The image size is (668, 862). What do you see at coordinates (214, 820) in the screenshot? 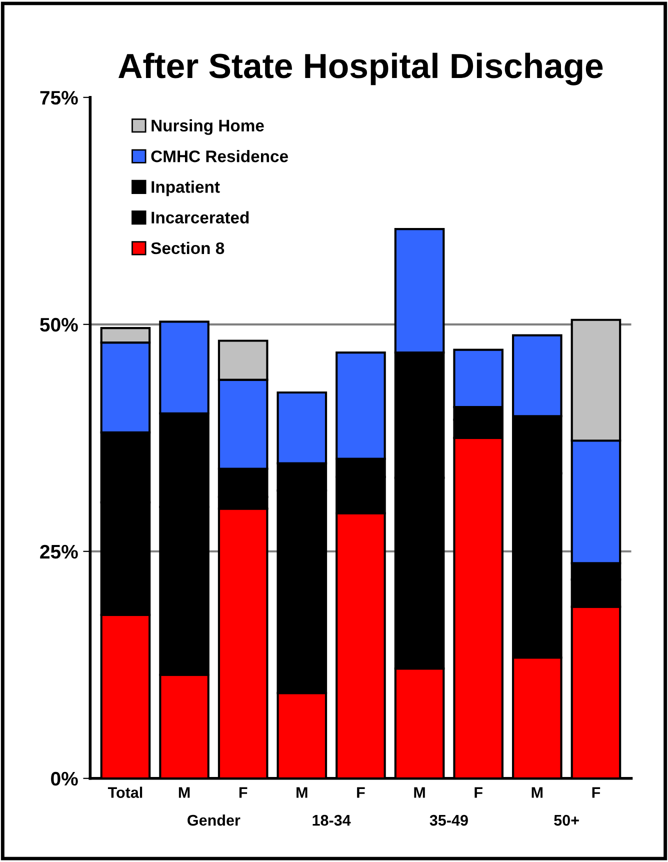
I see `text: Gender` at bounding box center [214, 820].